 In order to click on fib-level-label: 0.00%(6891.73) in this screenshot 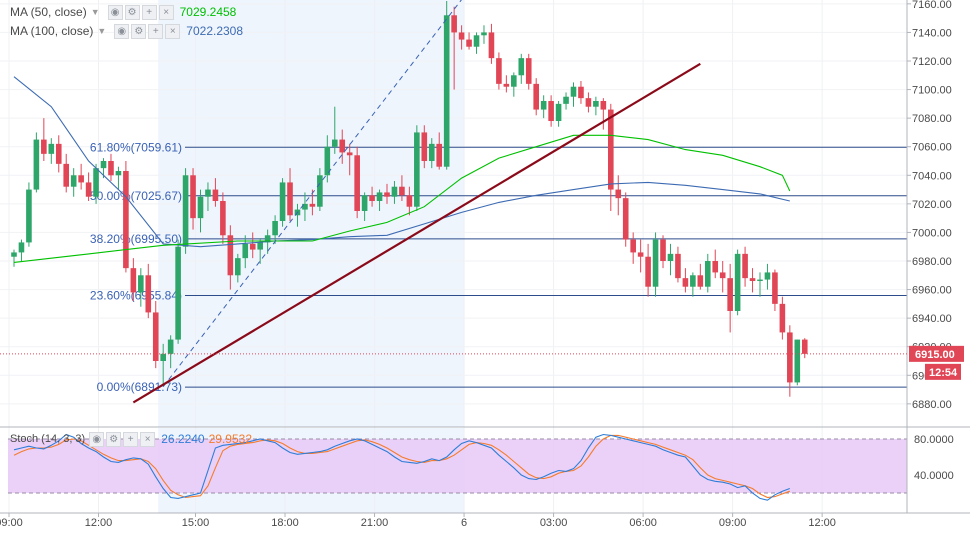, I will do `click(139, 387)`.